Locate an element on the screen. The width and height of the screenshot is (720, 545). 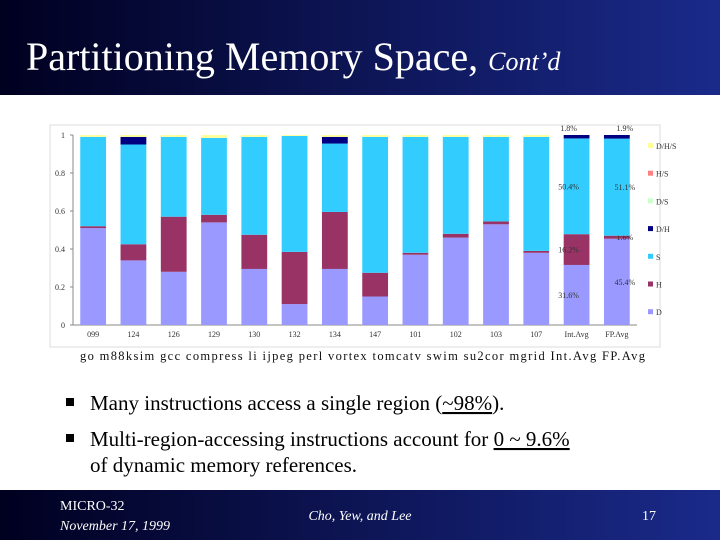
data-label: 50.4% is located at coordinates (568, 186).